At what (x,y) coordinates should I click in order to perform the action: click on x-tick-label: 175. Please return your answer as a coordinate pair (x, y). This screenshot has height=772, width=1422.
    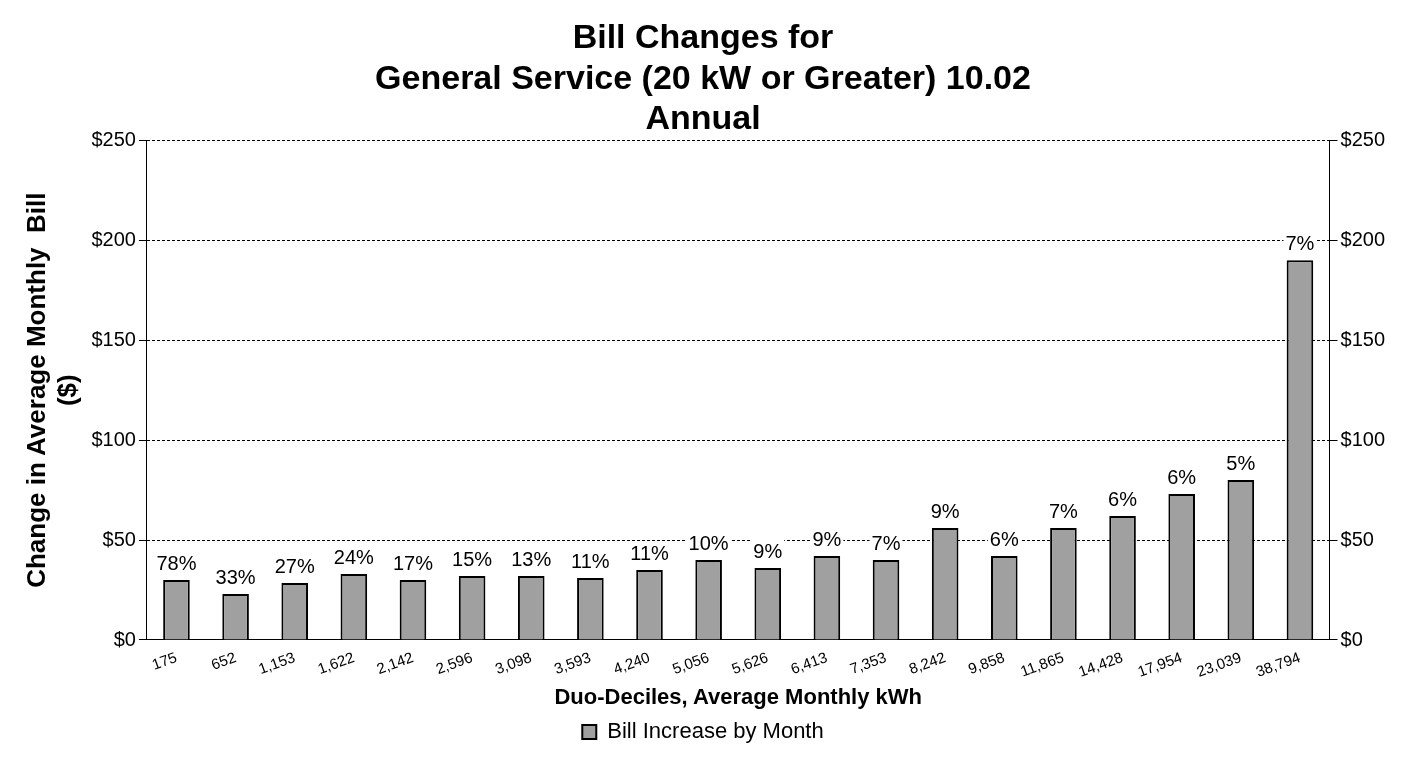
    Looking at the image, I should click on (164, 660).